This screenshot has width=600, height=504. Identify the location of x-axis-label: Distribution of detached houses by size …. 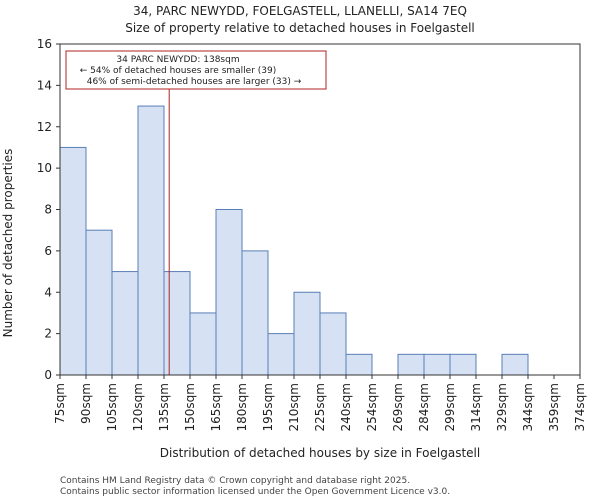
(320, 453).